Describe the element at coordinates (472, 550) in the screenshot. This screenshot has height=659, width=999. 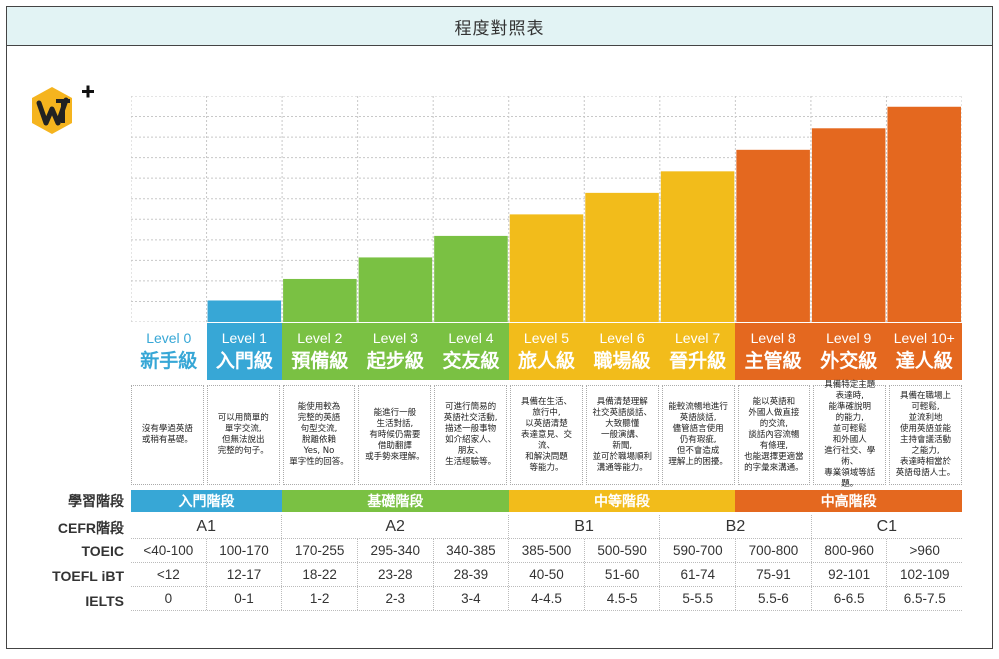
I see `toeic-cell: 340-385` at that location.